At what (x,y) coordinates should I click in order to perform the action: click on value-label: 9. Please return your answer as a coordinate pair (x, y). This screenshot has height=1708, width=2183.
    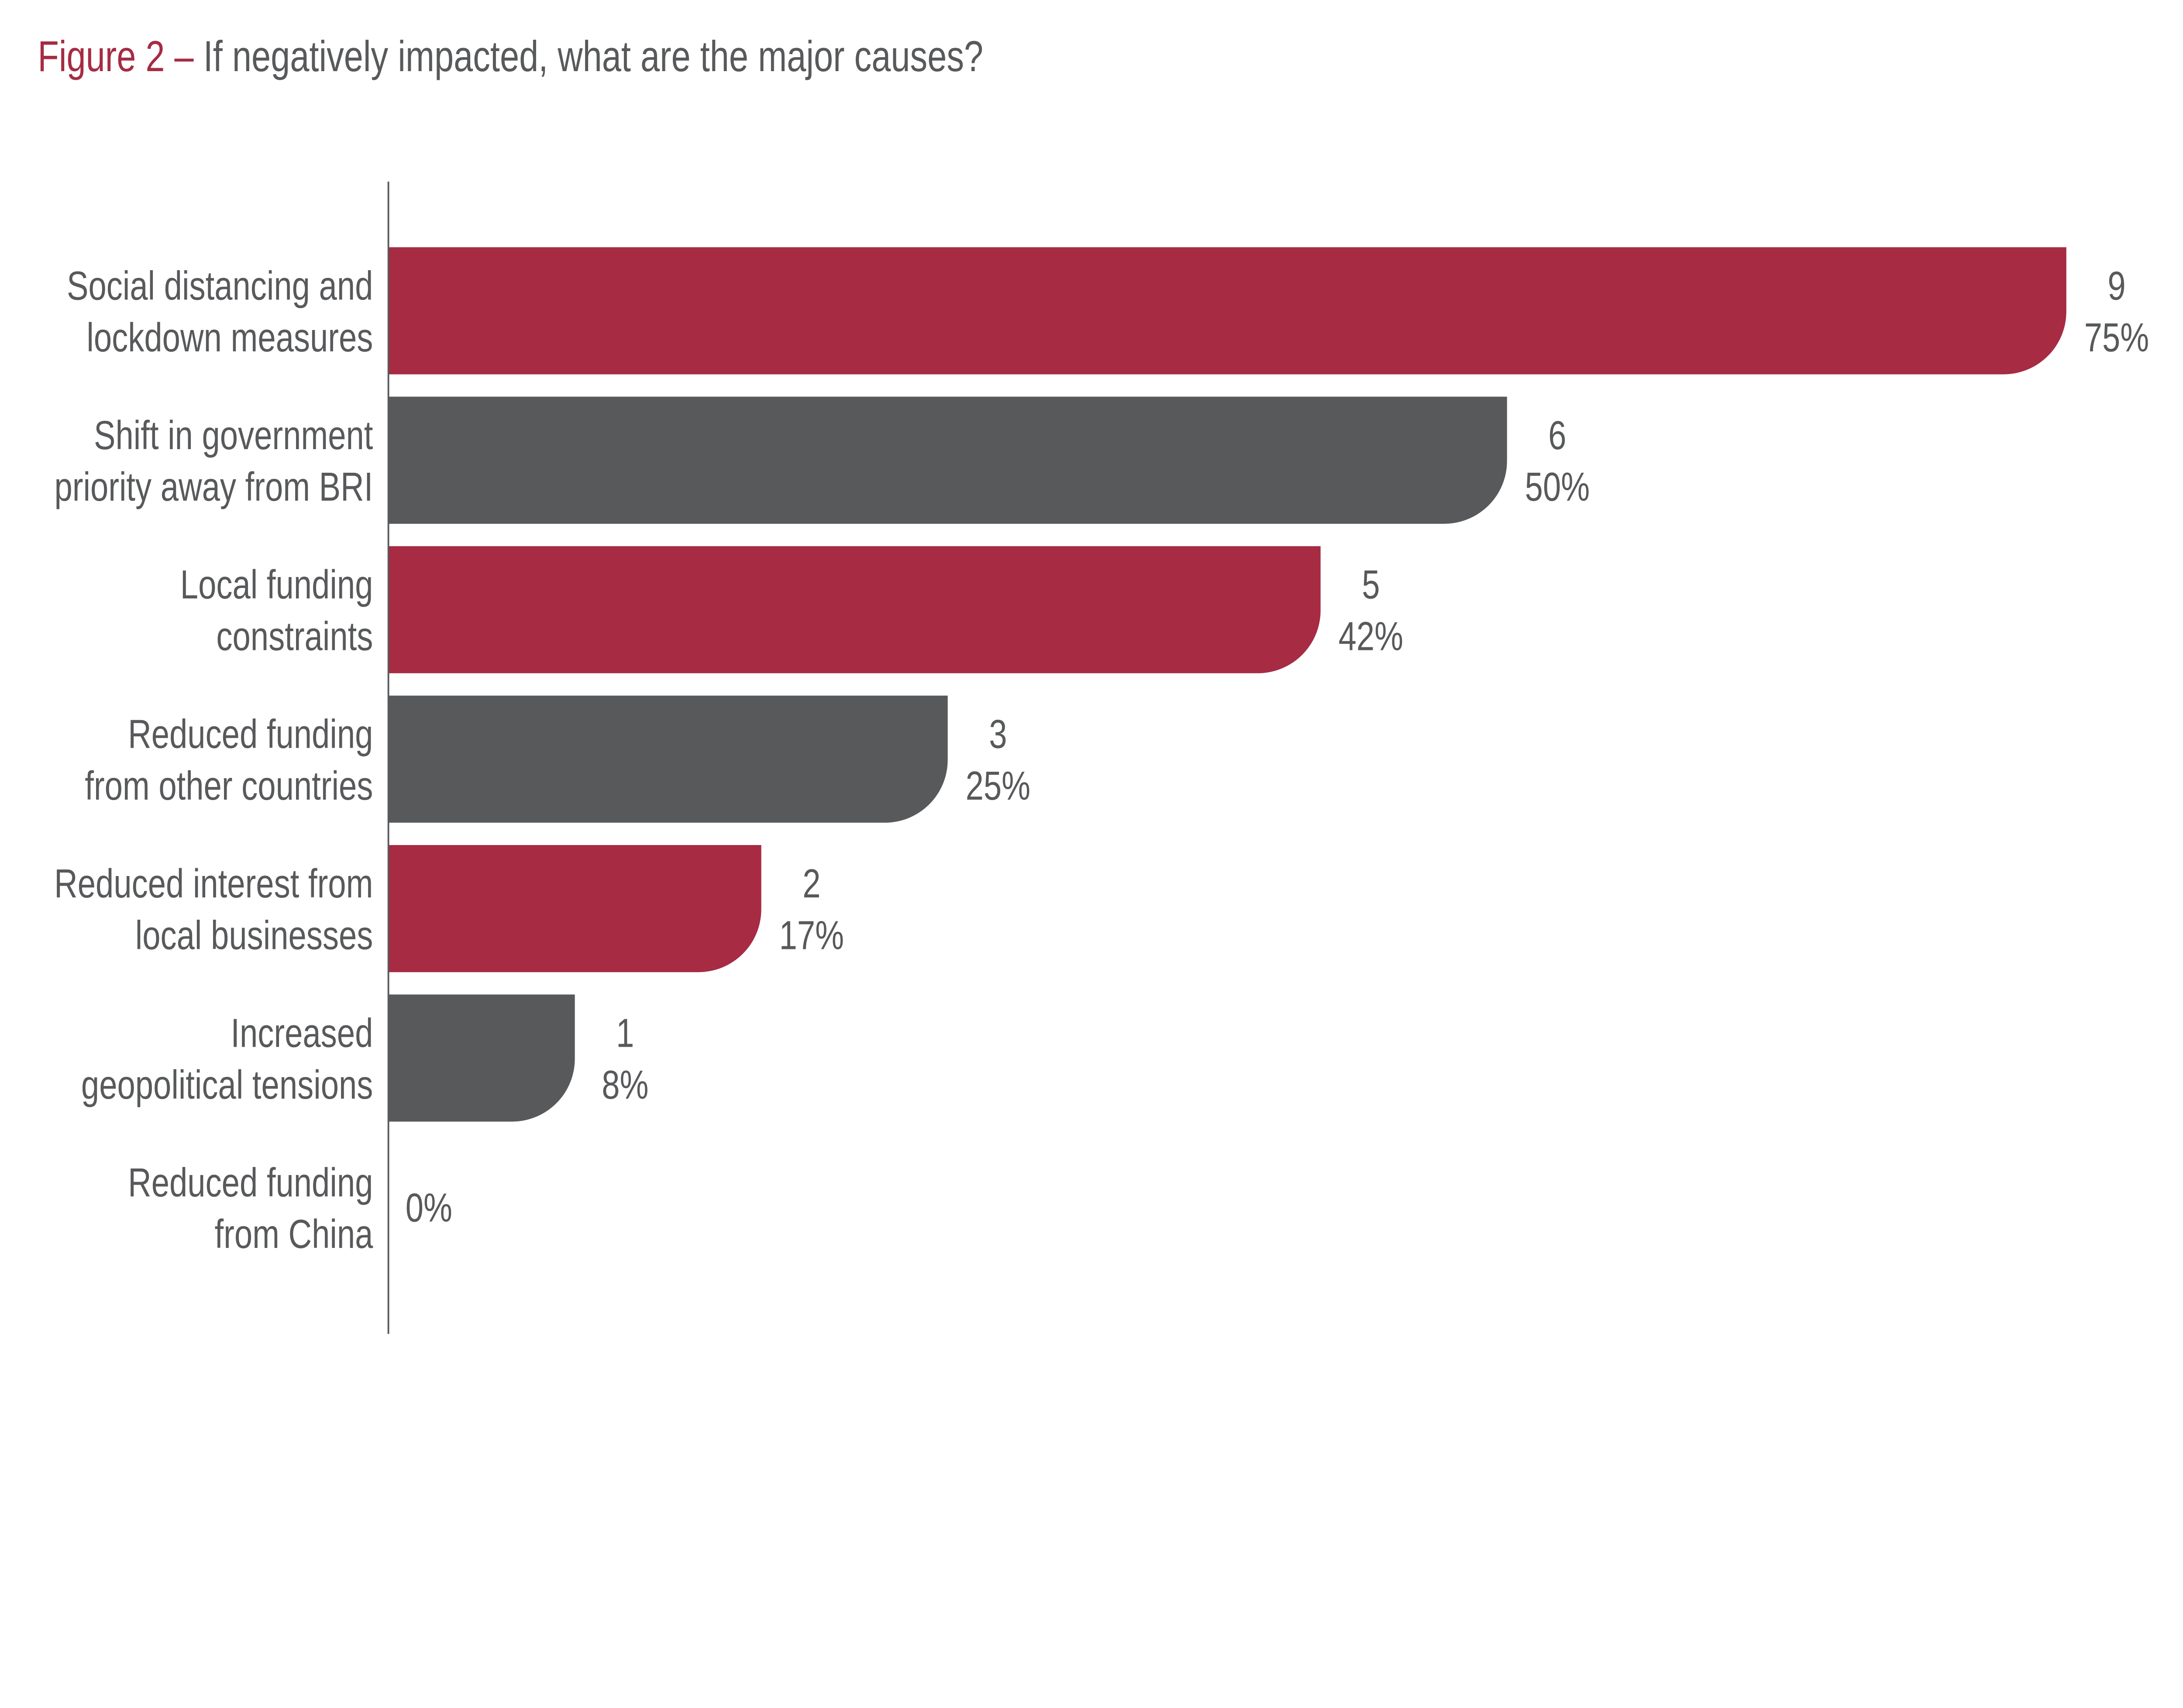
    Looking at the image, I should click on (2116, 285).